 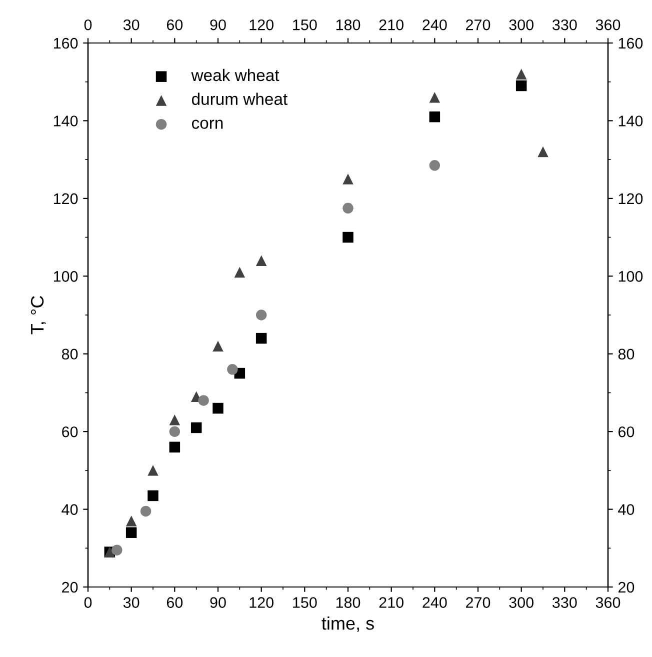 I want to click on x-tick-label: 270, so click(x=478, y=602).